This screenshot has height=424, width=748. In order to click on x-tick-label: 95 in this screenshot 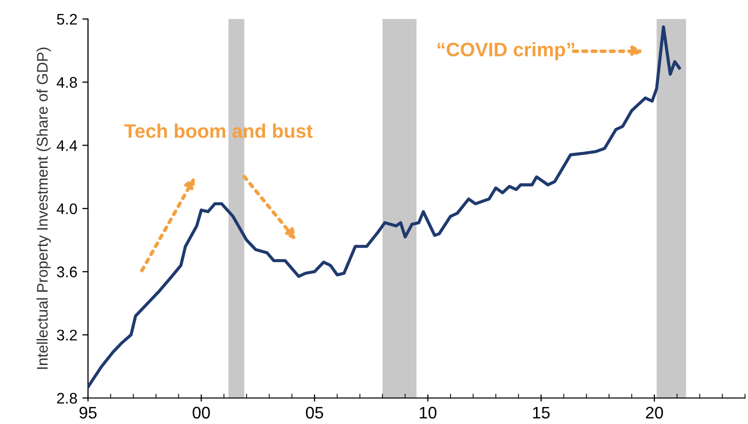, I will do `click(88, 412)`.